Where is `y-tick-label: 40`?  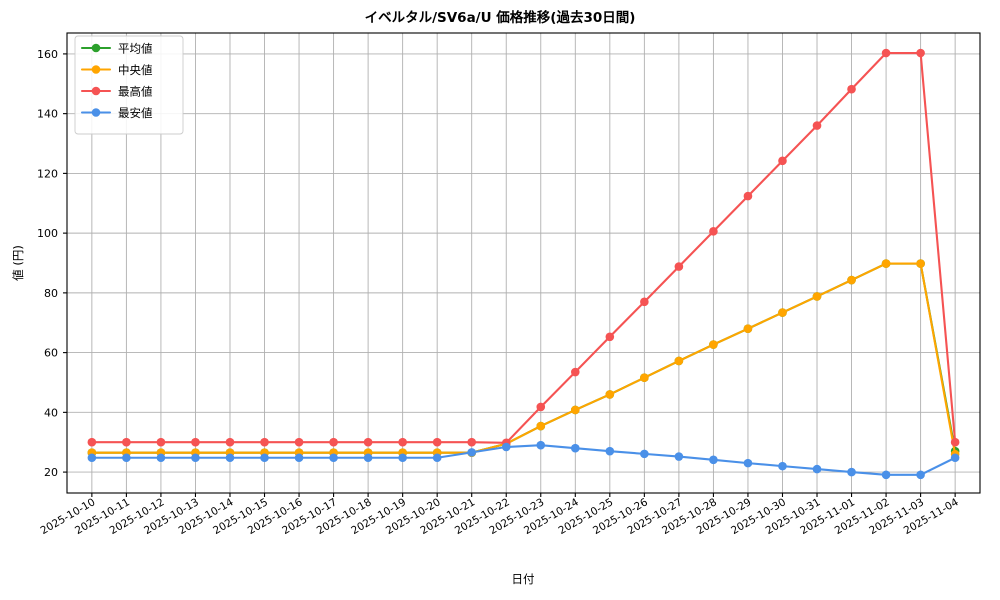
y-tick-label: 40 is located at coordinates (51, 412).